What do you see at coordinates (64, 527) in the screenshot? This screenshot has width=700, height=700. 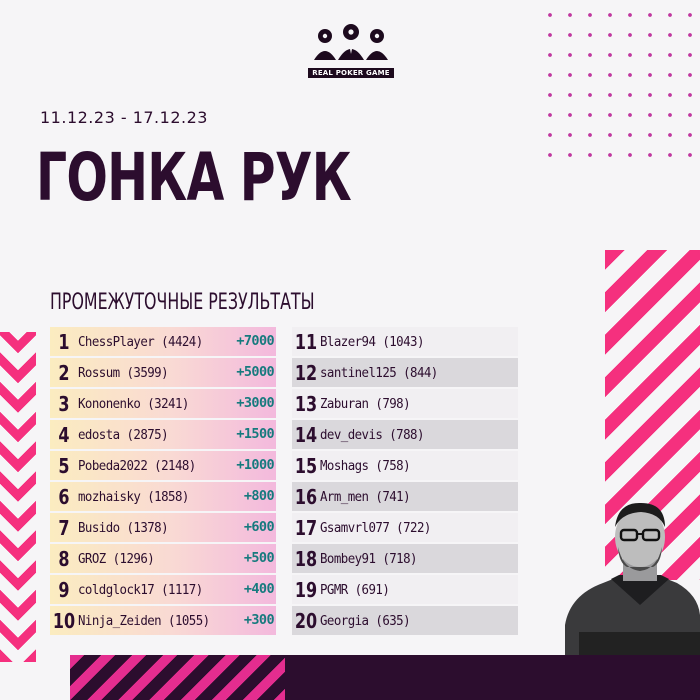 I see `rank-number: 7` at bounding box center [64, 527].